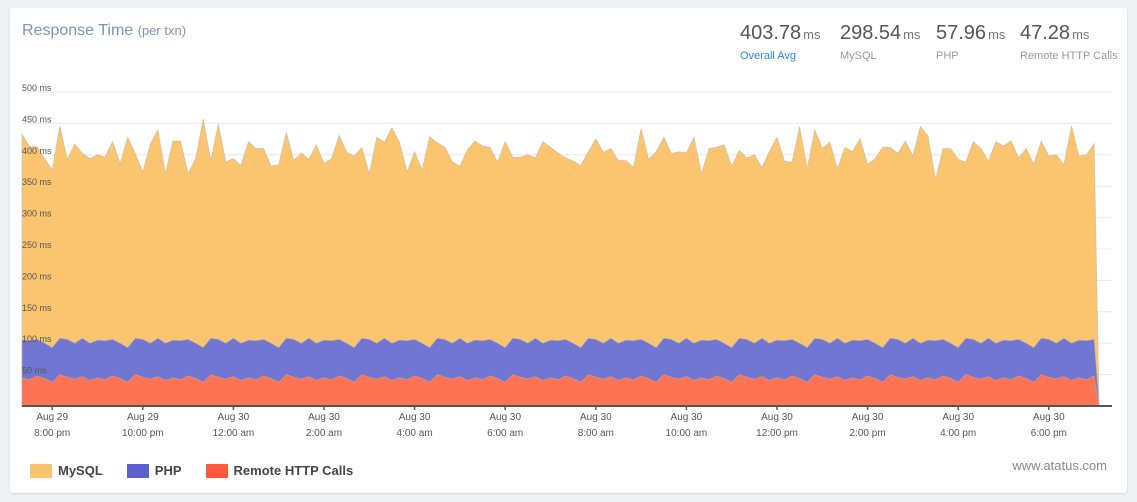 Image resolution: width=1137 pixels, height=502 pixels. Describe the element at coordinates (41, 470) in the screenshot. I see `legend-swatch-mysql` at that location.